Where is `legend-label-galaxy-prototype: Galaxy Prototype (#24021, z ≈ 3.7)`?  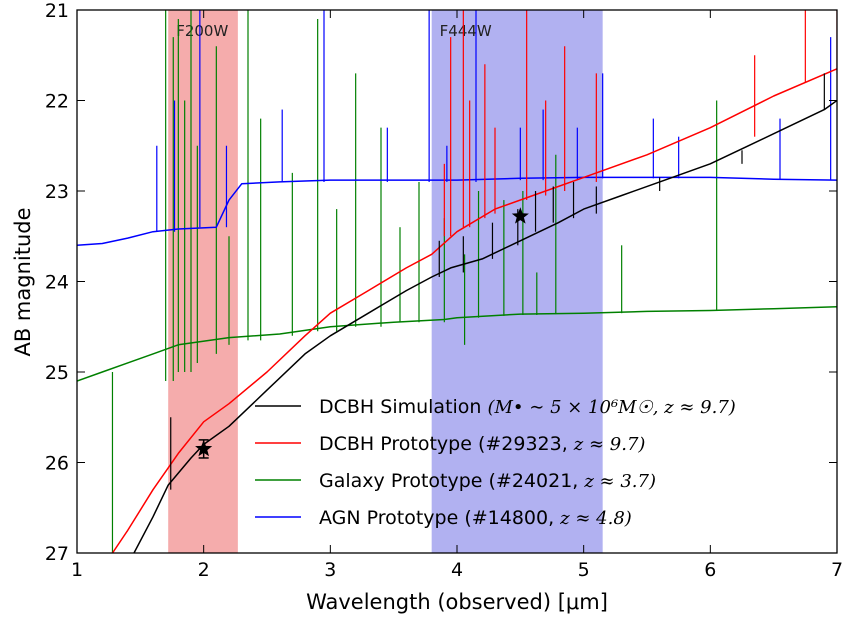 legend-label-galaxy-prototype: Galaxy Prototype (#24021, z ≈ 3.7) is located at coordinates (487, 481).